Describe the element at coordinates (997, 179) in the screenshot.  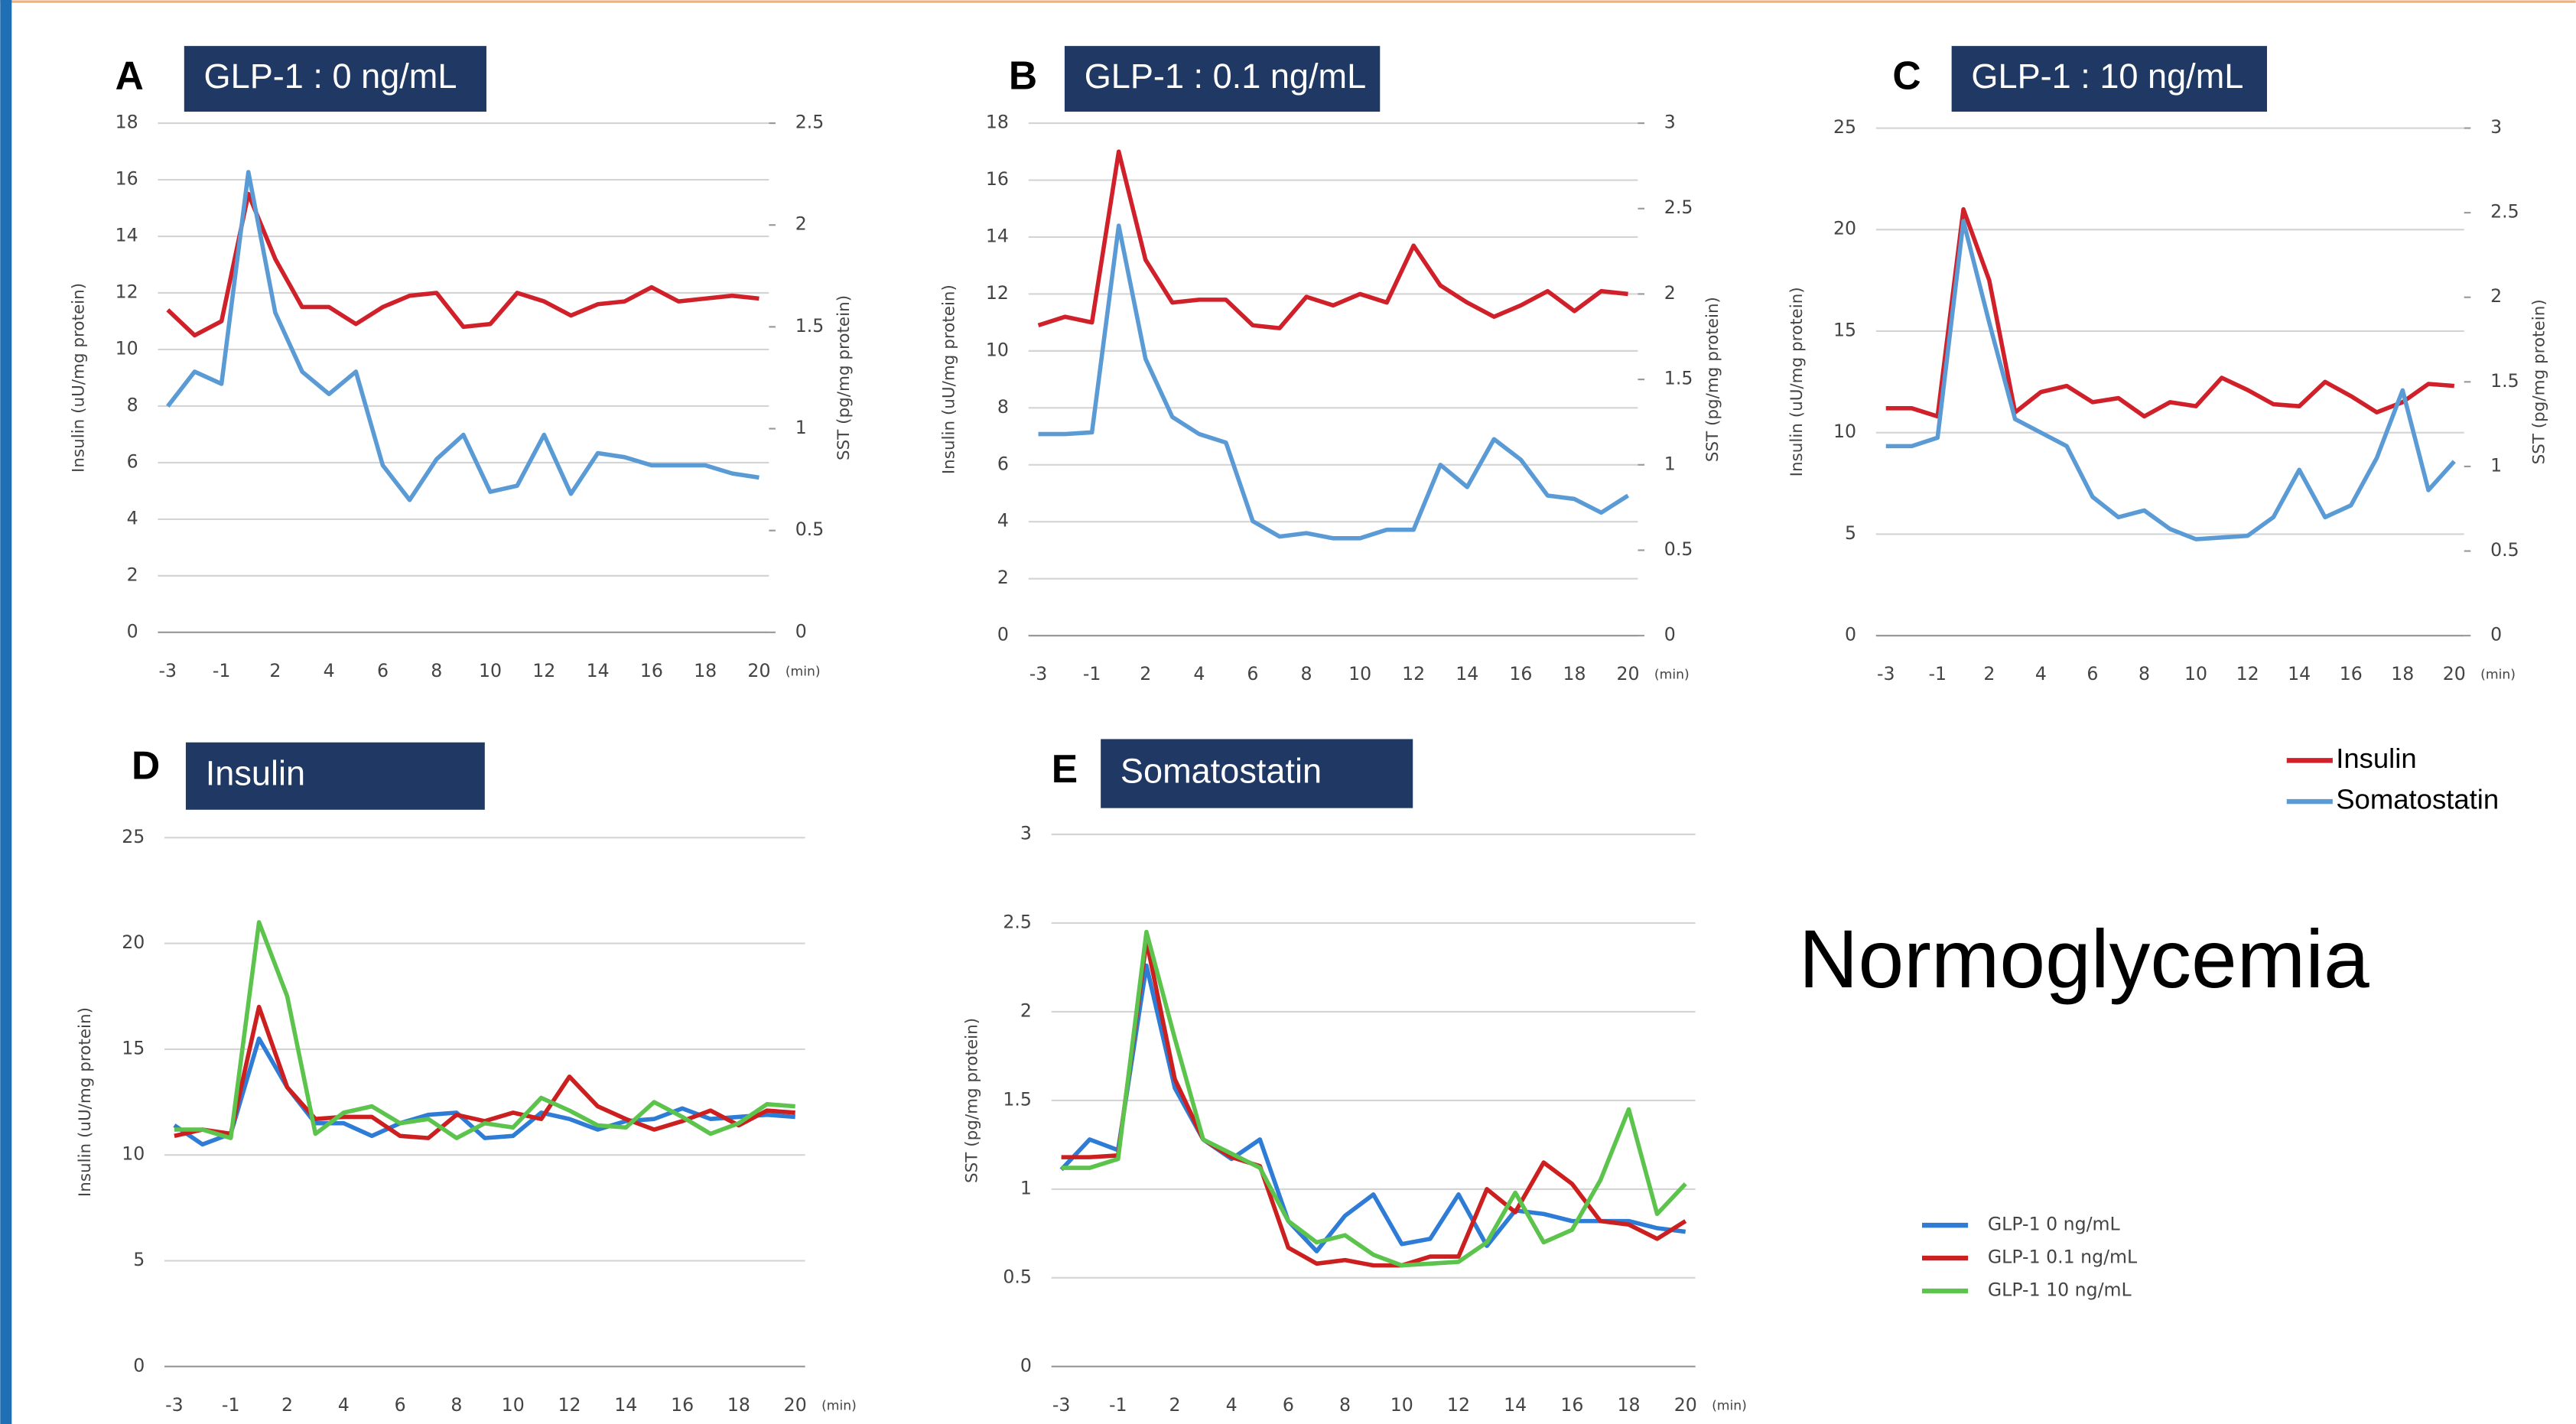
I see `y-tick-label: 16` at that location.